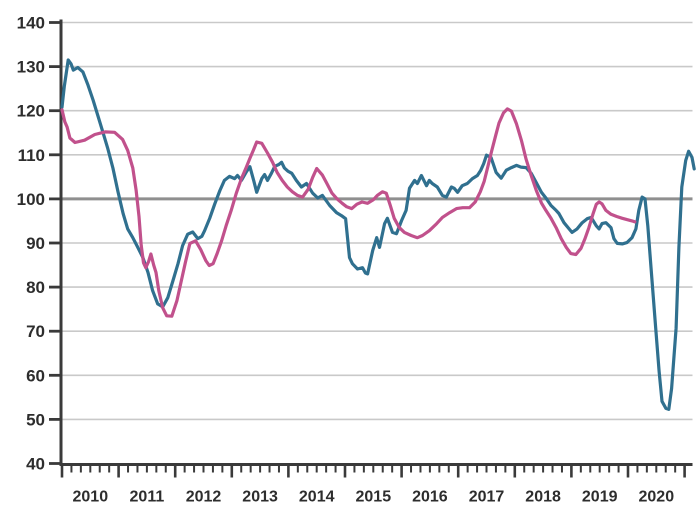  What do you see at coordinates (374, 497) in the screenshot?
I see `x-year-label-2015: 2015` at bounding box center [374, 497].